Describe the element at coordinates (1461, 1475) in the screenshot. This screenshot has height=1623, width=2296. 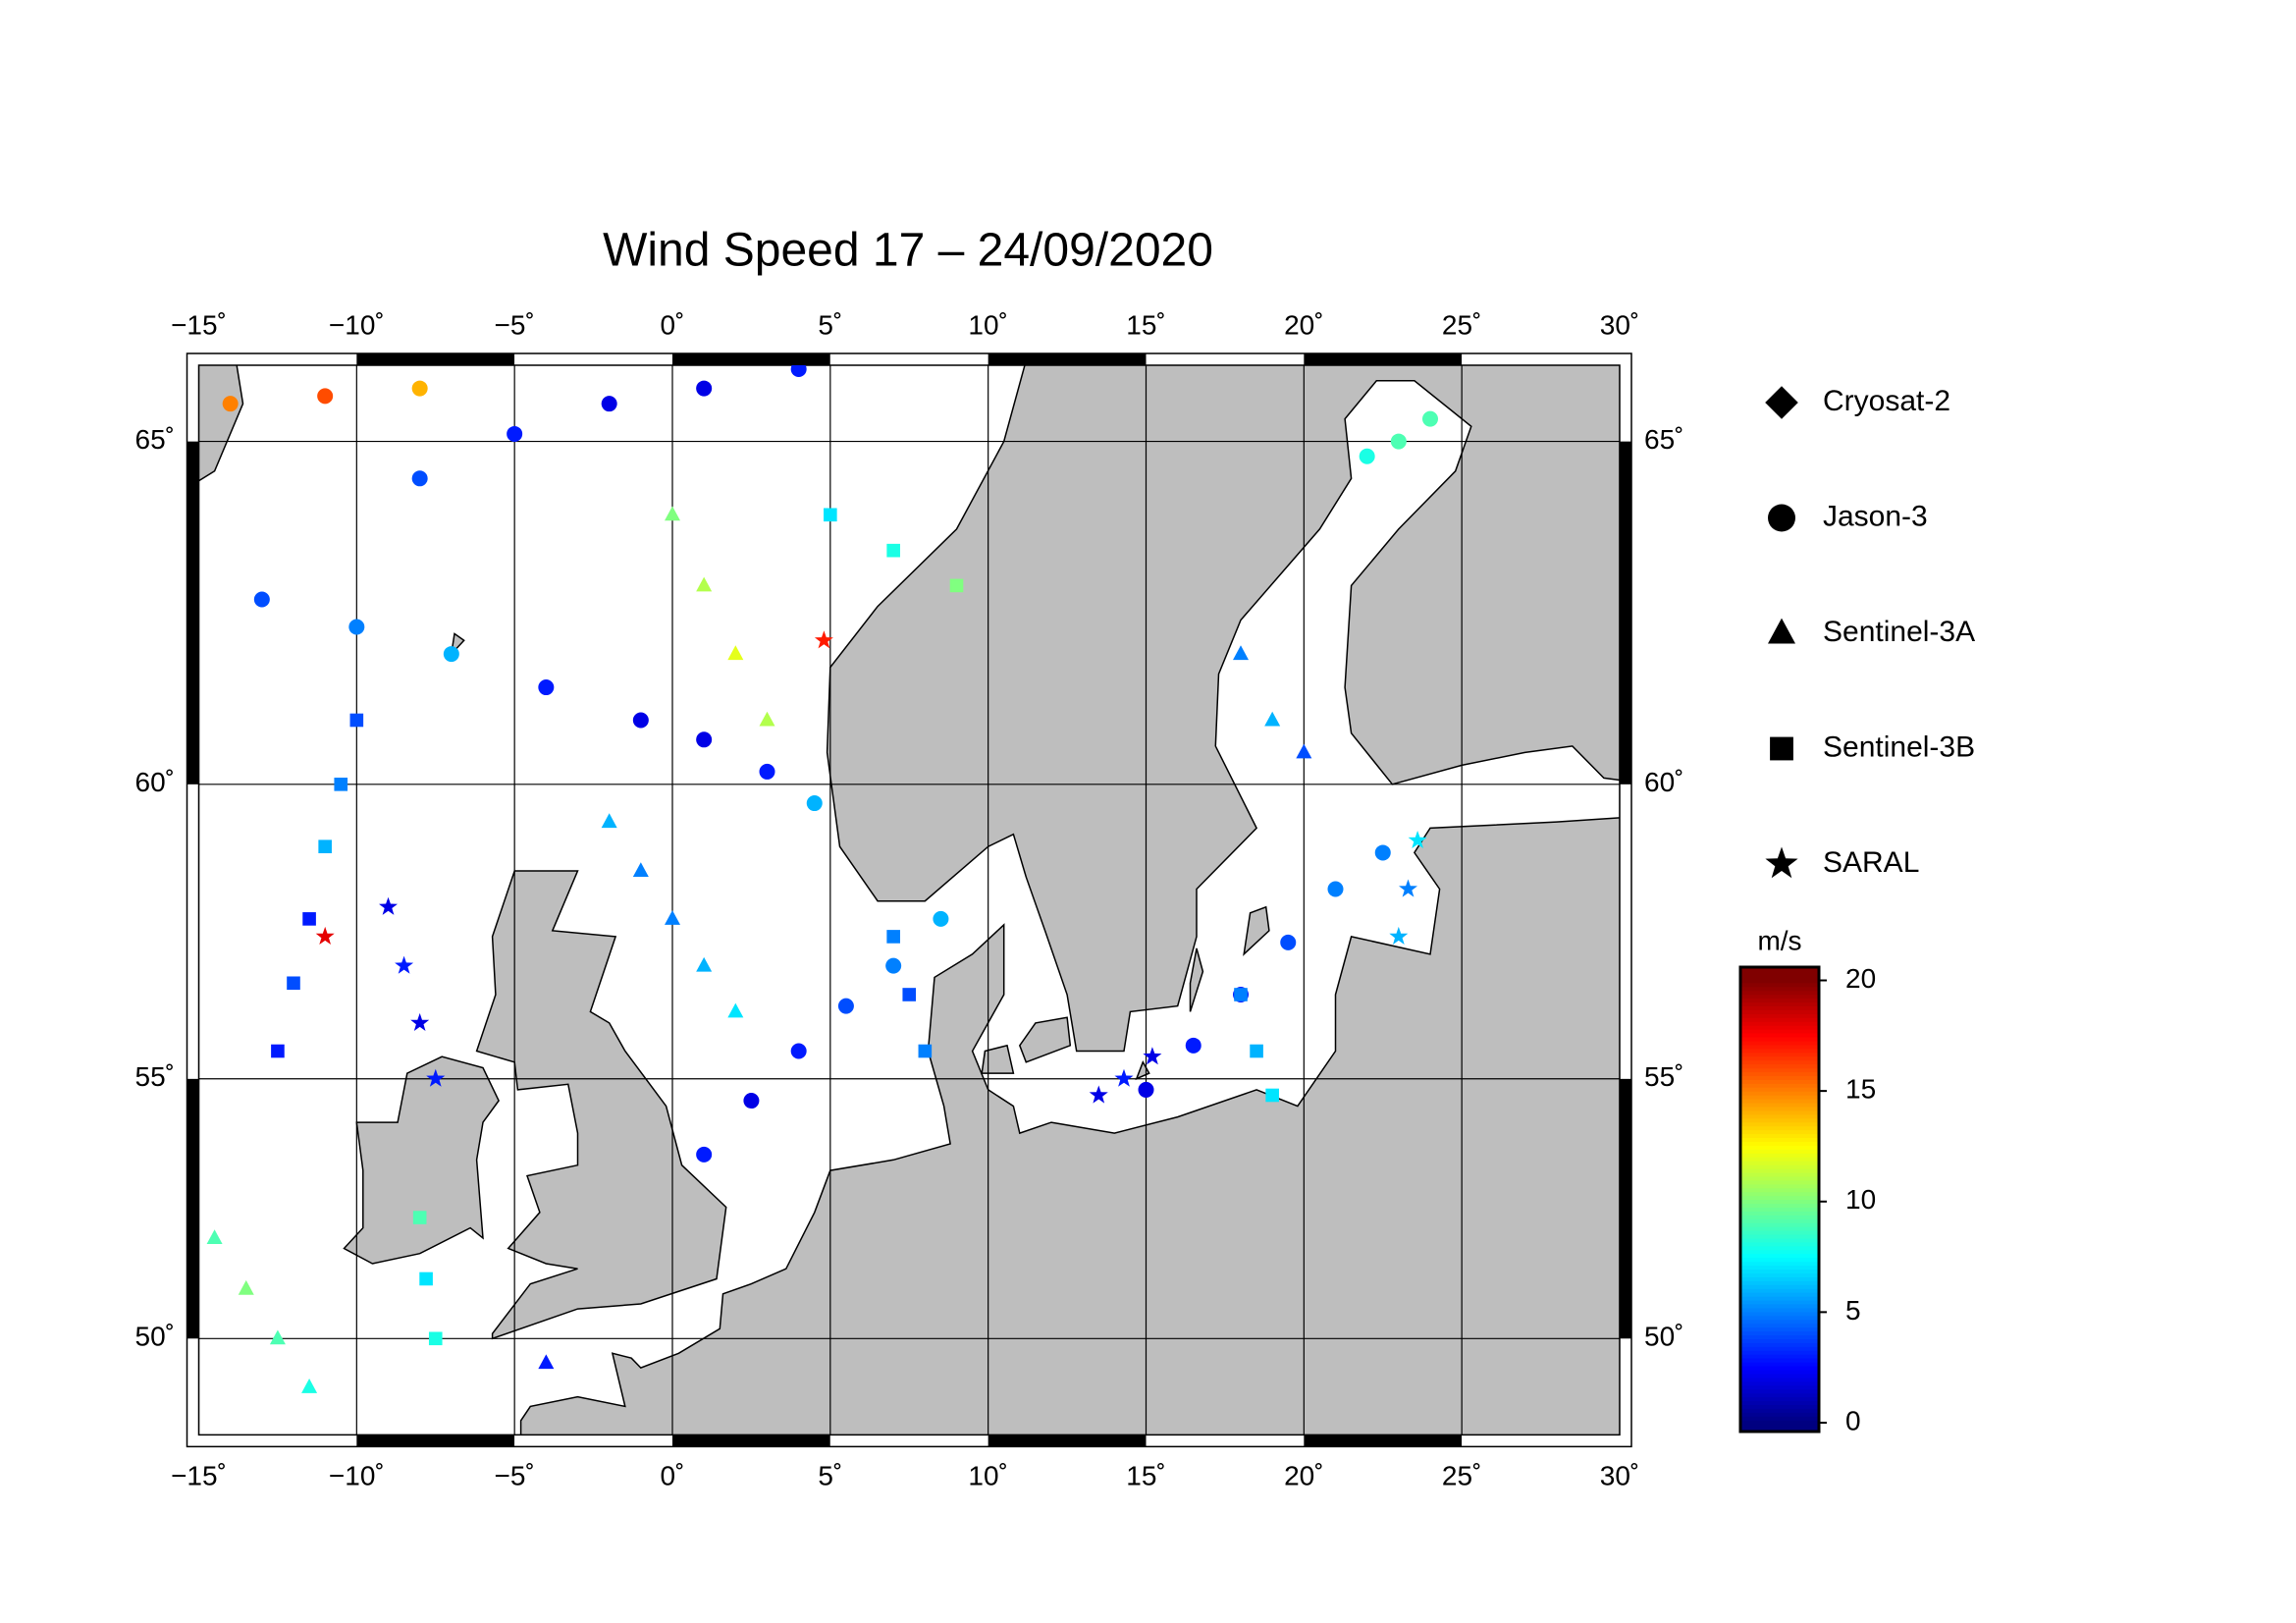
I see `x-tick-label: 25˚` at that location.